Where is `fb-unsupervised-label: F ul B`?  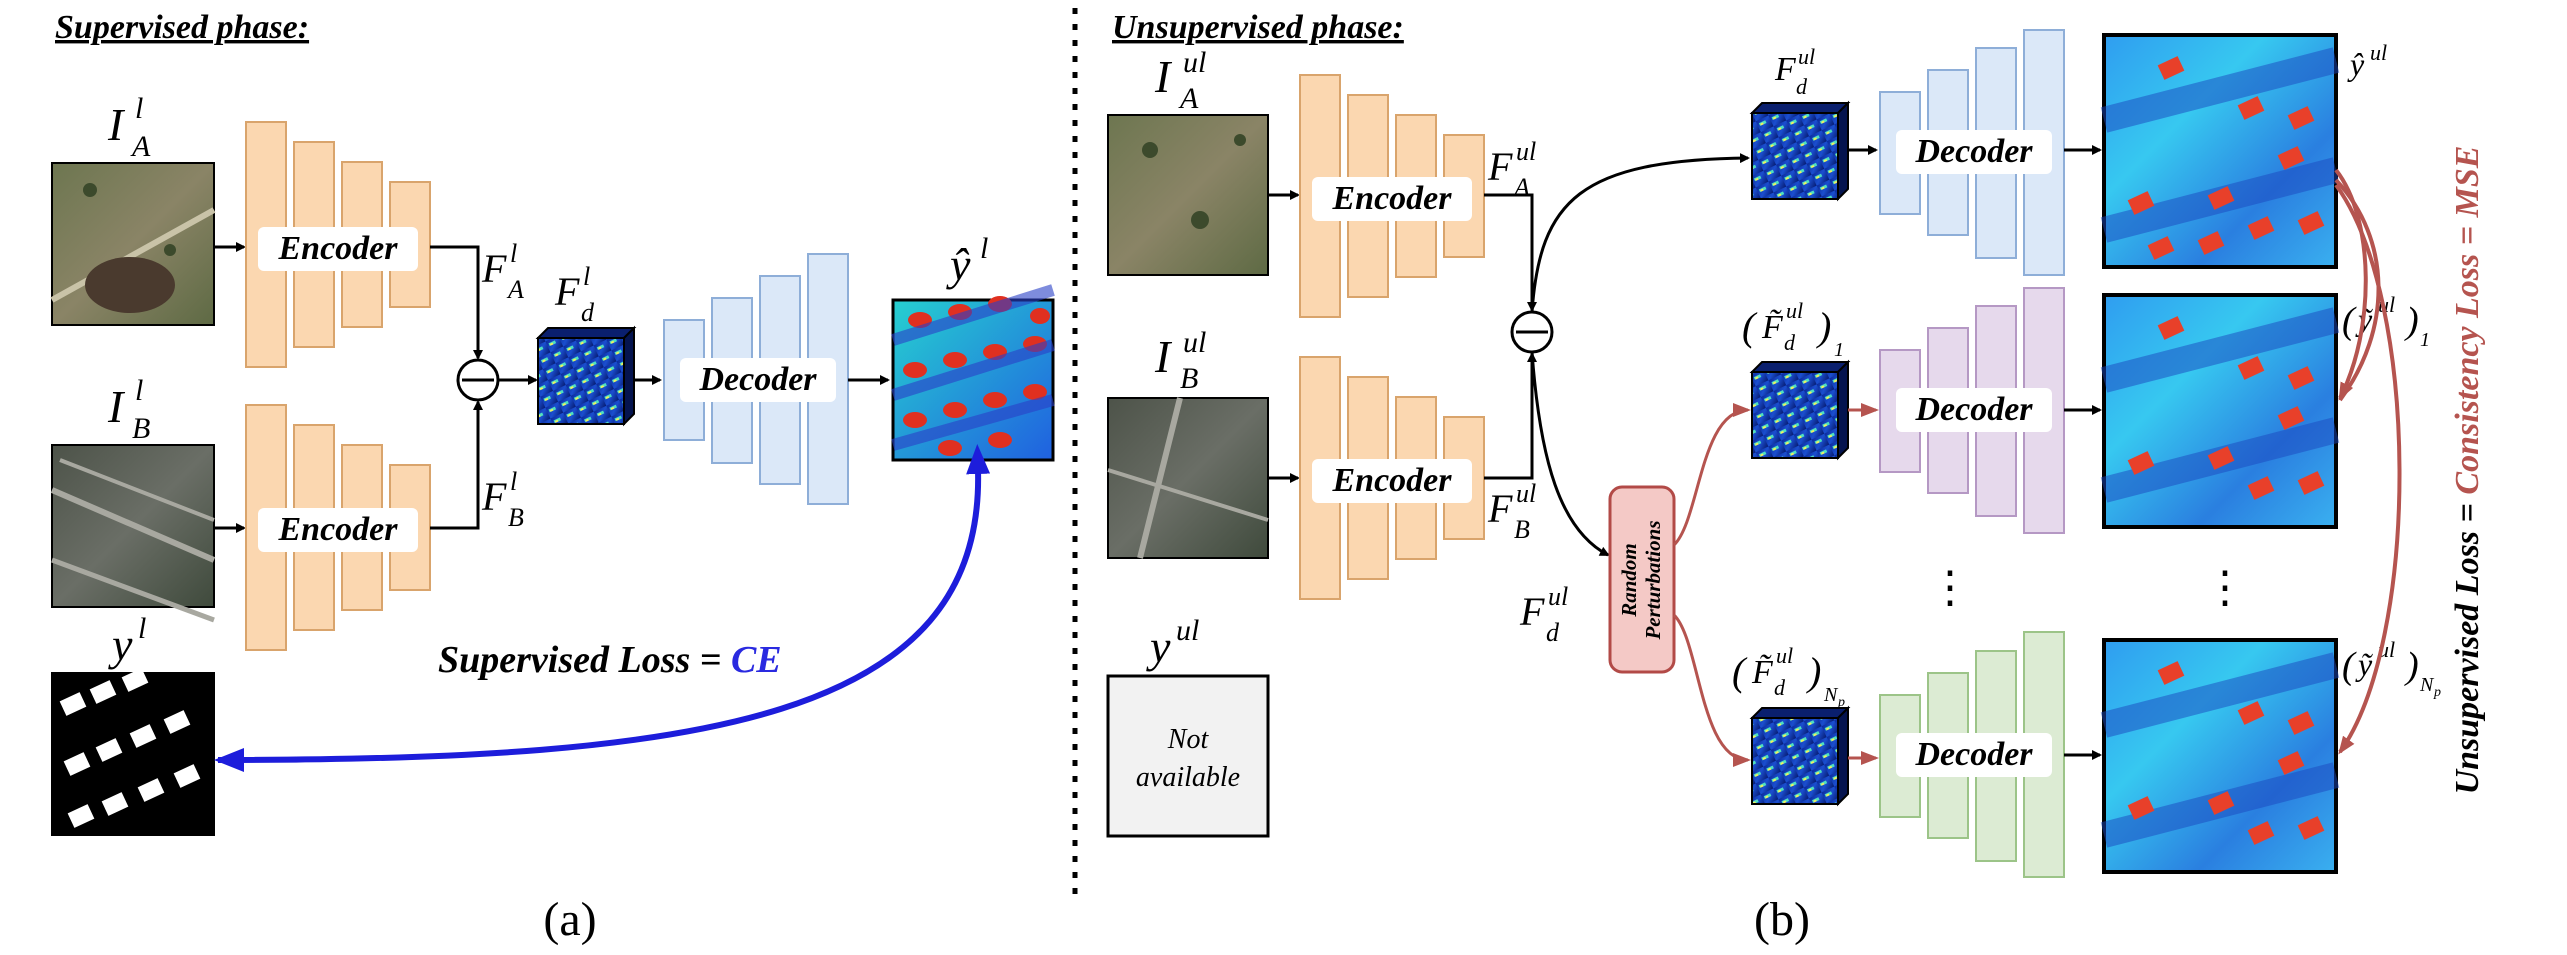
fb-unsupervised-label: F ul B is located at coordinates (1511, 511).